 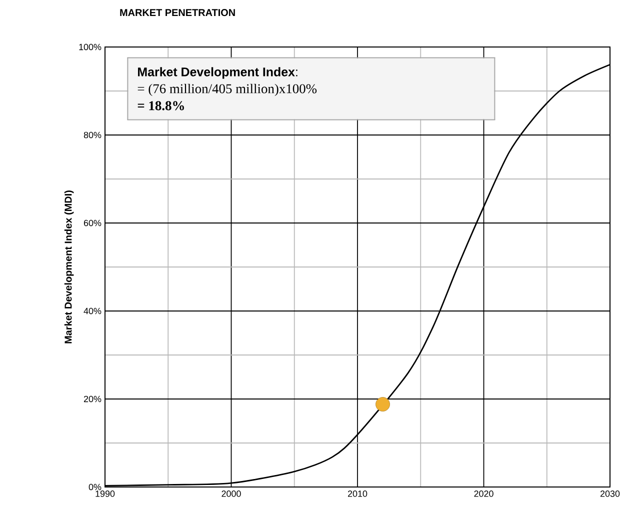 I want to click on y-tick-label: 100%, so click(x=90, y=47).